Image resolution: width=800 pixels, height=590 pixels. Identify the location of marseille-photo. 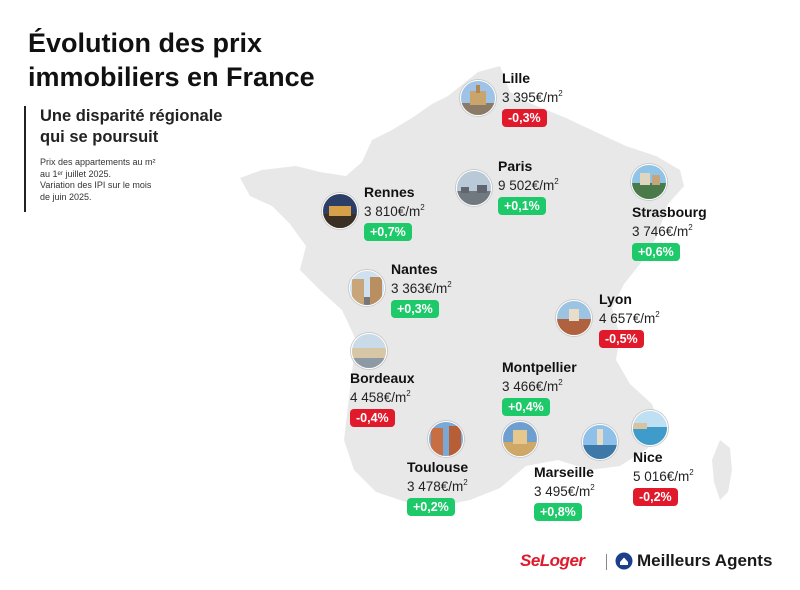
(600, 442).